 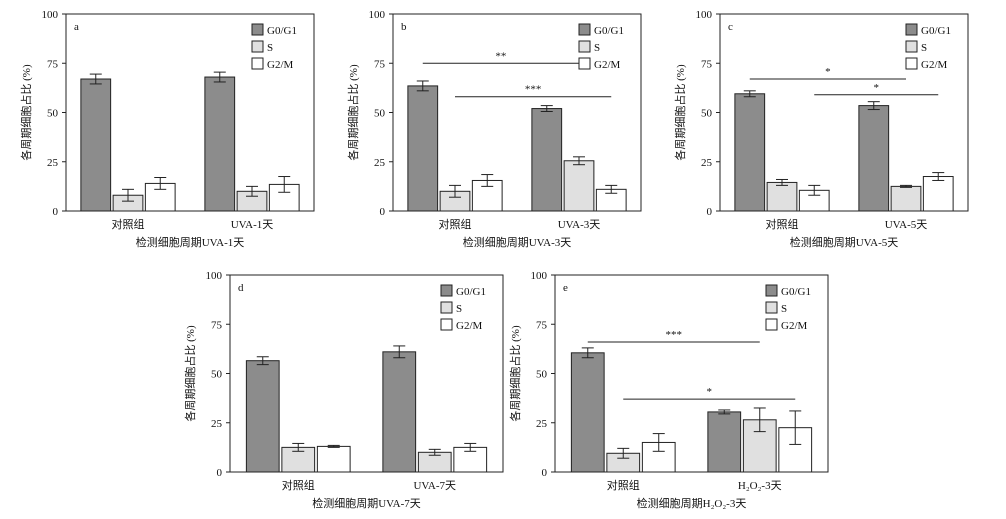 What do you see at coordinates (730, 27) in the screenshot?
I see `panel-letter: c` at bounding box center [730, 27].